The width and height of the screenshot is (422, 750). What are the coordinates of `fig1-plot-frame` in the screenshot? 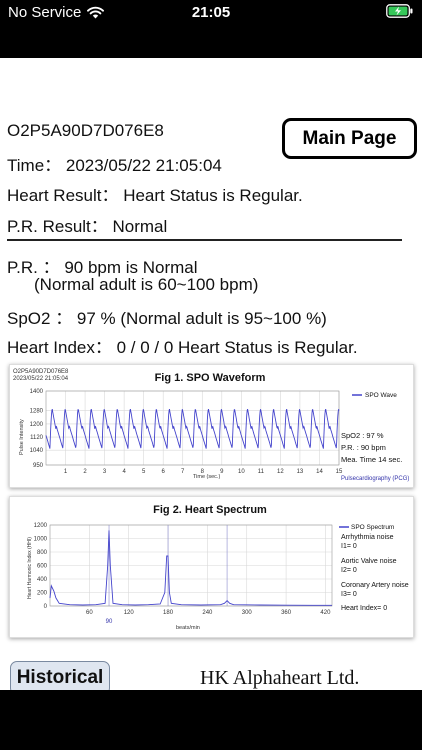 It's located at (192, 428).